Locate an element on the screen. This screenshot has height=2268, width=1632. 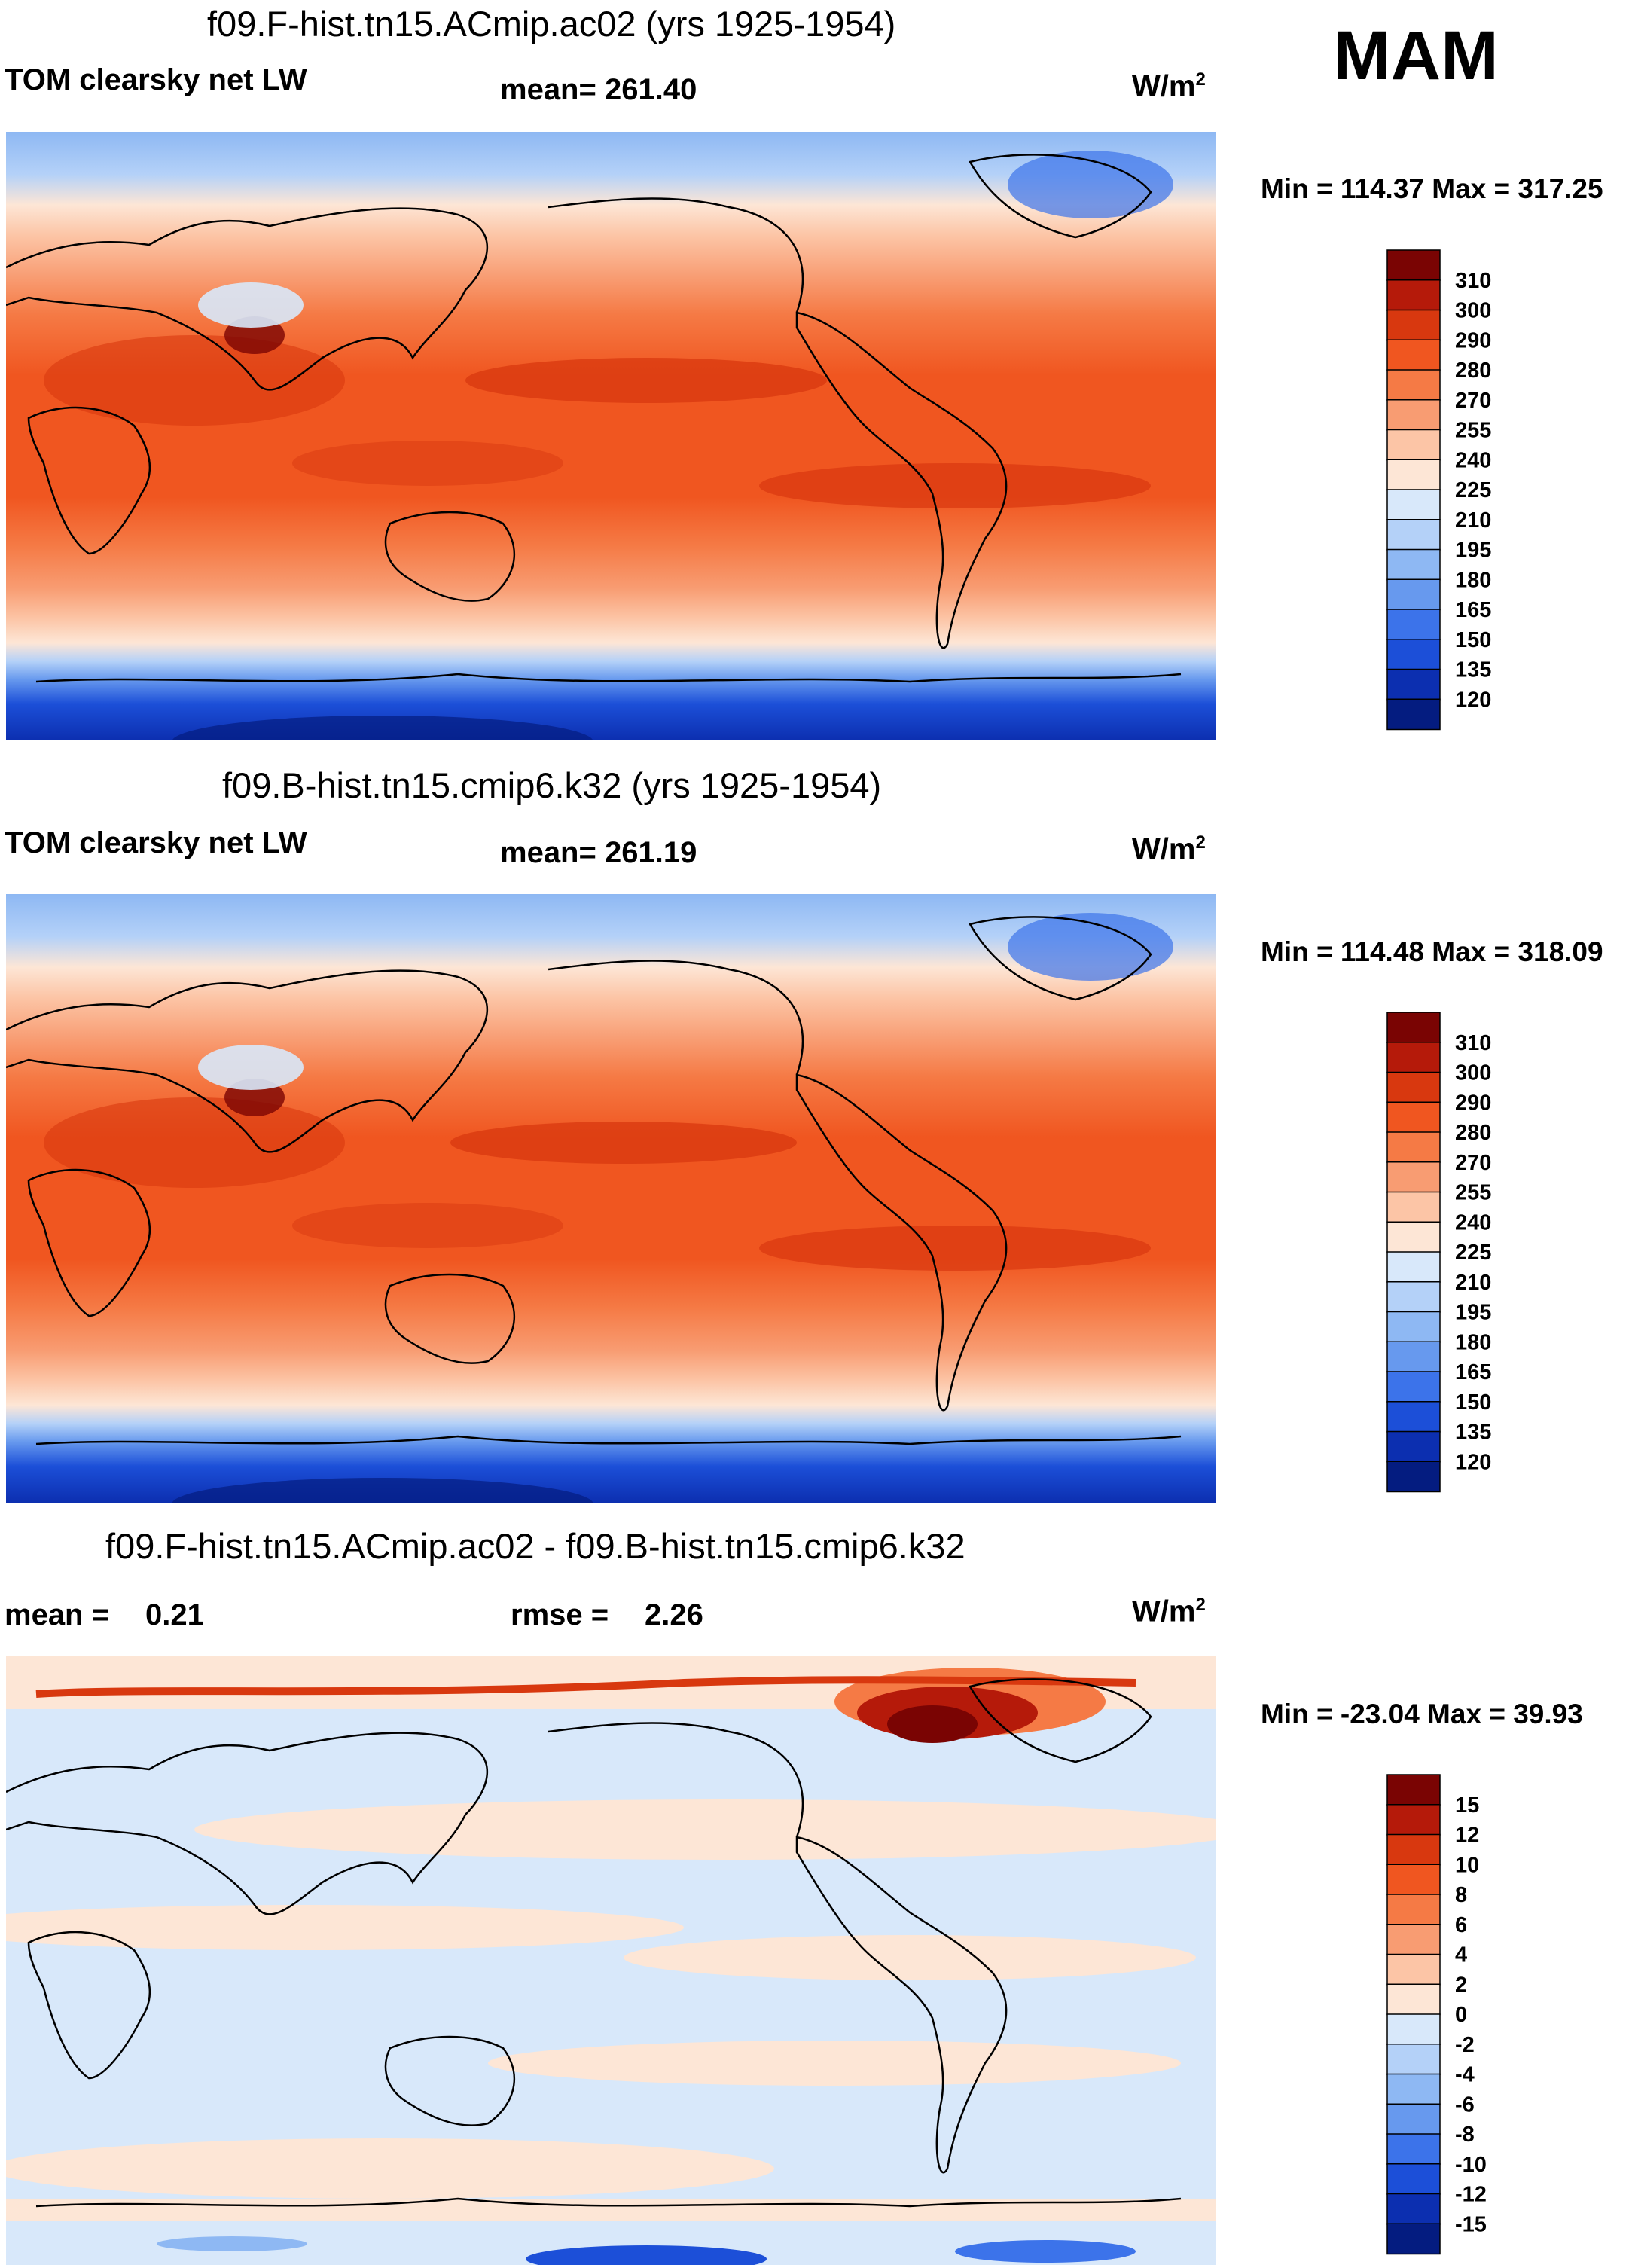
season-label: MAM is located at coordinates (1416, 55).